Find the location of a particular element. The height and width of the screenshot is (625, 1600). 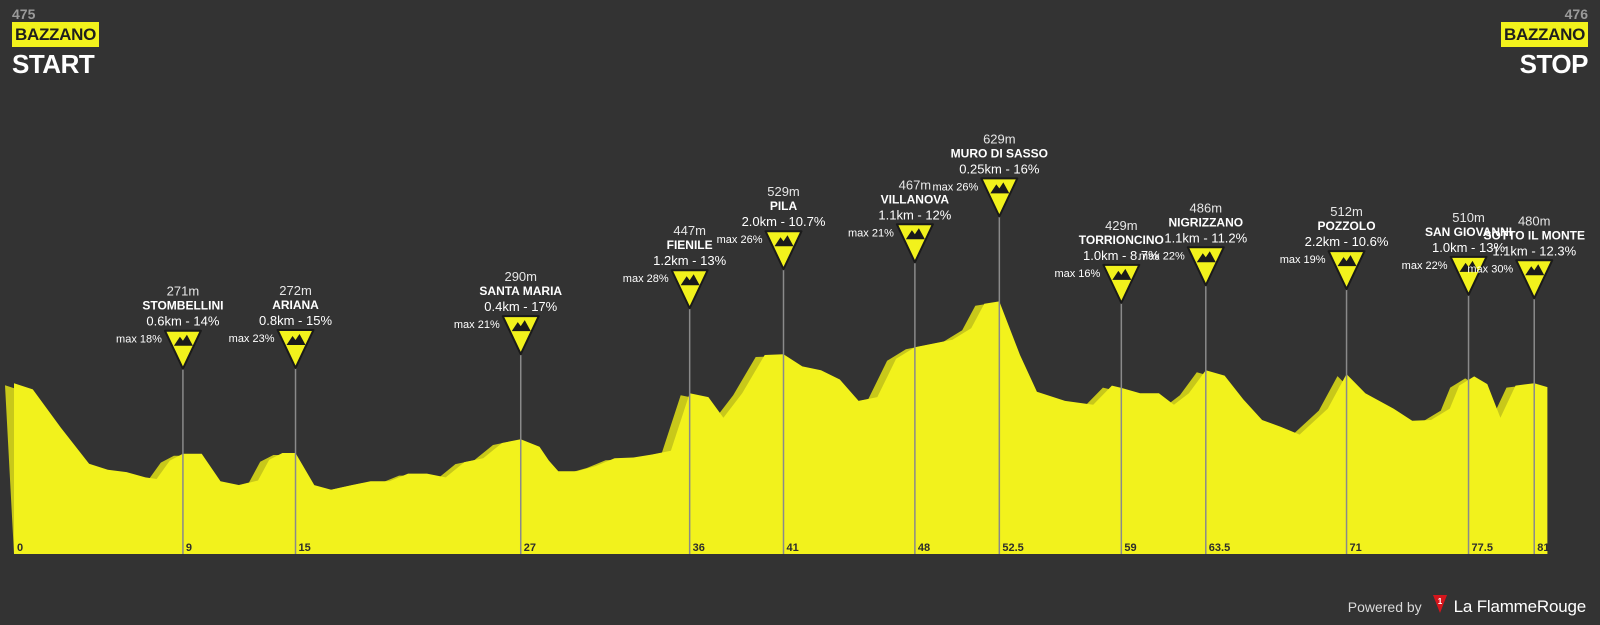

climb-max-gradient: max 18% is located at coordinates (139, 340).